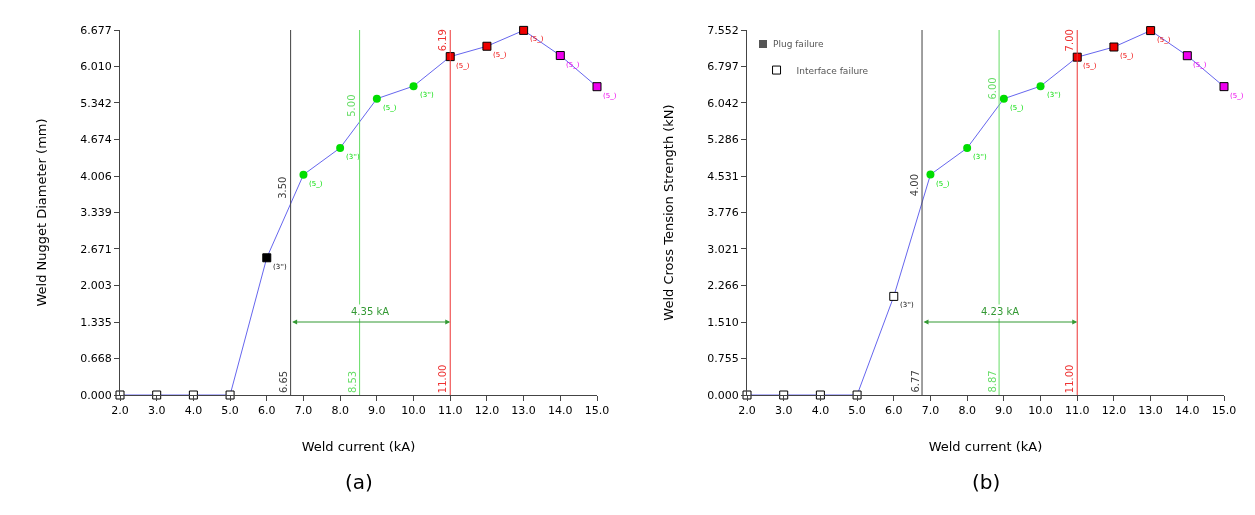 The height and width of the screenshot is (515, 1255). Describe the element at coordinates (359, 482) in the screenshot. I see `text: (a)` at that location.